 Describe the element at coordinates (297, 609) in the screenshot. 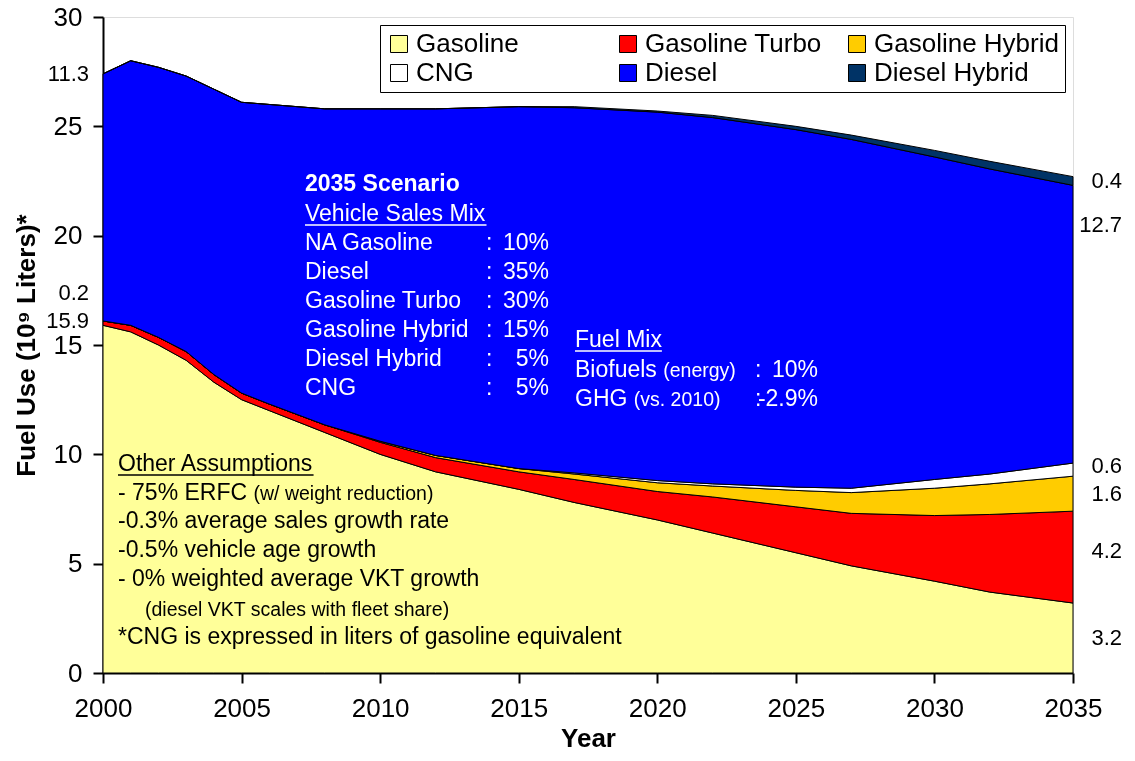

I see `annotation: (diesel VKT scales with fleet share)` at that location.